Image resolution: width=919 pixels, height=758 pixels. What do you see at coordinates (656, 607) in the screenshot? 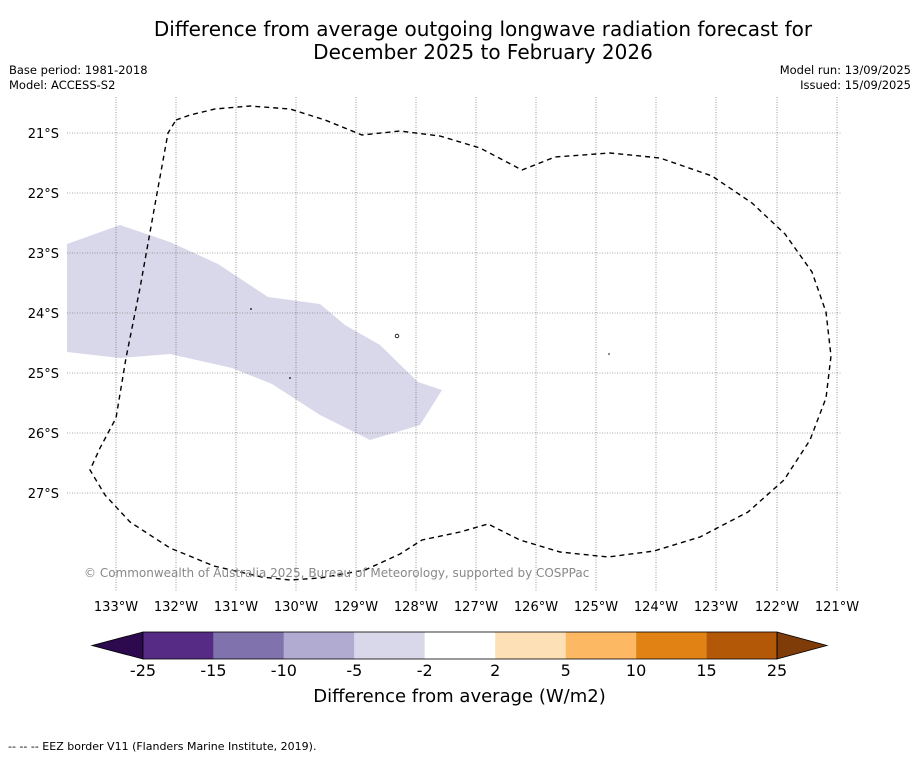
I see `longitude-label: 124°W` at bounding box center [656, 607].